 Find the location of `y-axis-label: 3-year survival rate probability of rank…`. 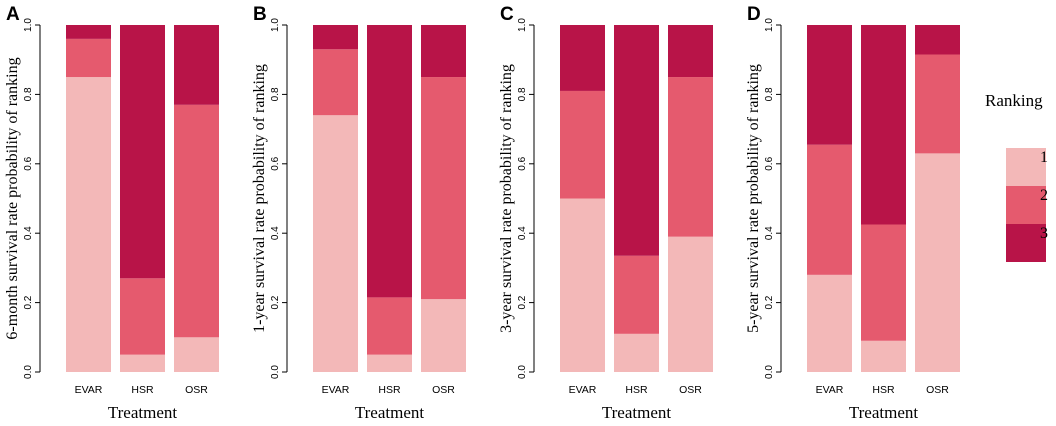

y-axis-label: 3-year survival rate probability of rank… is located at coordinates (506, 198).